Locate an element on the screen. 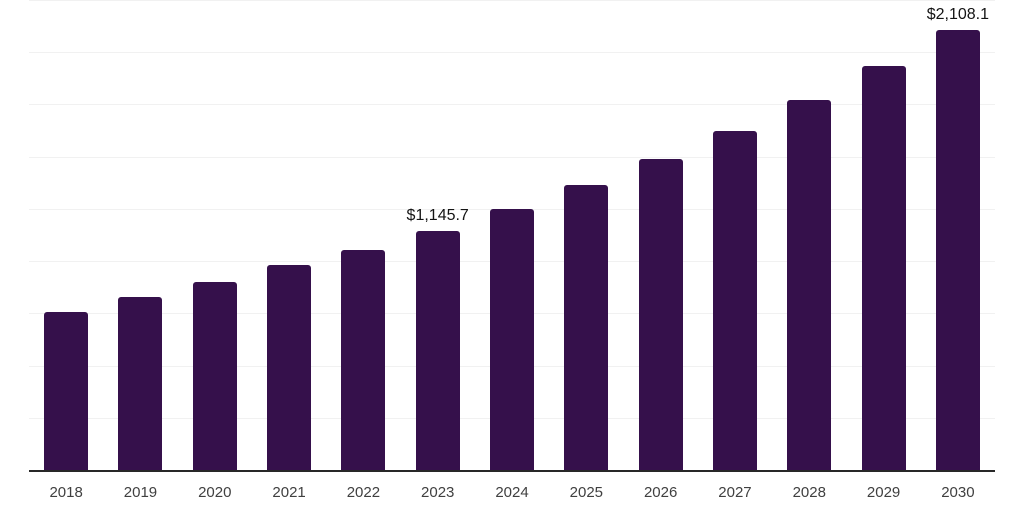  x-axis-line is located at coordinates (512, 471).